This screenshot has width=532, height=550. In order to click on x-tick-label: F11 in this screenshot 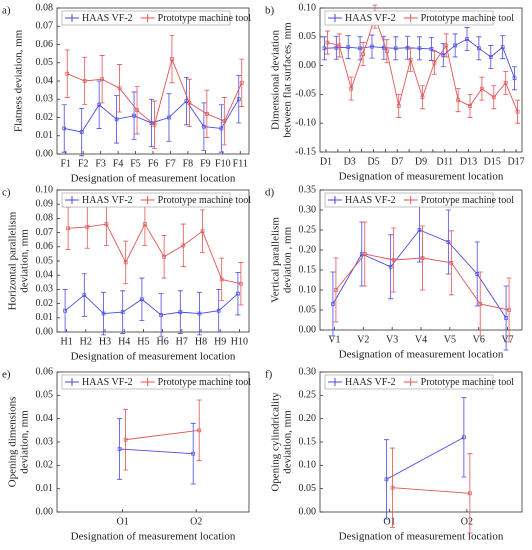, I will do `click(240, 163)`.